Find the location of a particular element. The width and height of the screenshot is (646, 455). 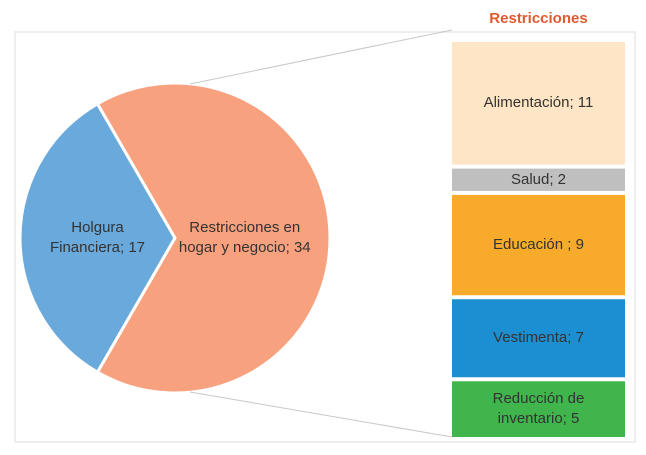

bar-label: Salud; 2 is located at coordinates (538, 179).